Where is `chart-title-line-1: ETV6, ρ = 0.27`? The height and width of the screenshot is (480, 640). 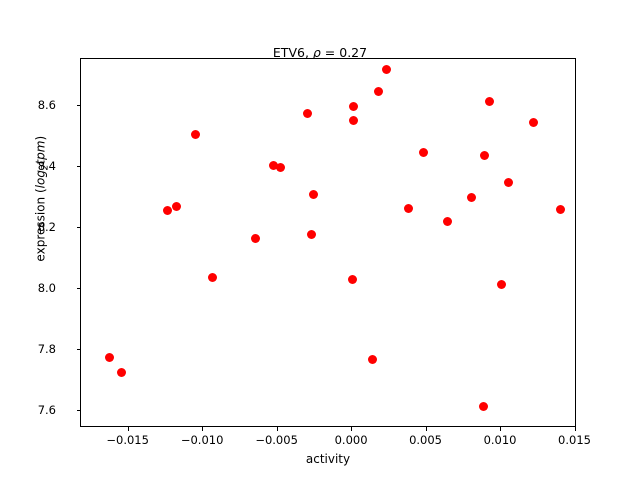
chart-title-line-1: ETV6, ρ = 0.27 is located at coordinates (320, 52).